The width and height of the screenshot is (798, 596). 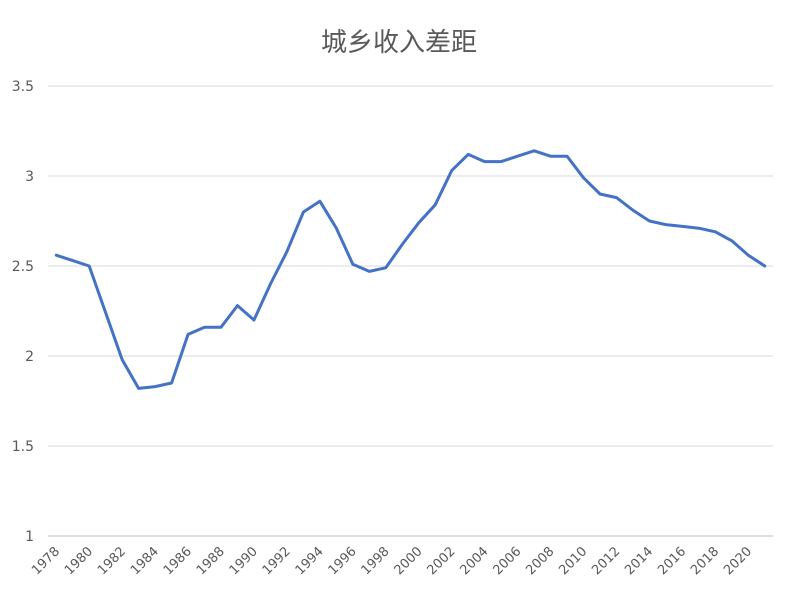 I want to click on x-tick-label: 1998, so click(x=376, y=561).